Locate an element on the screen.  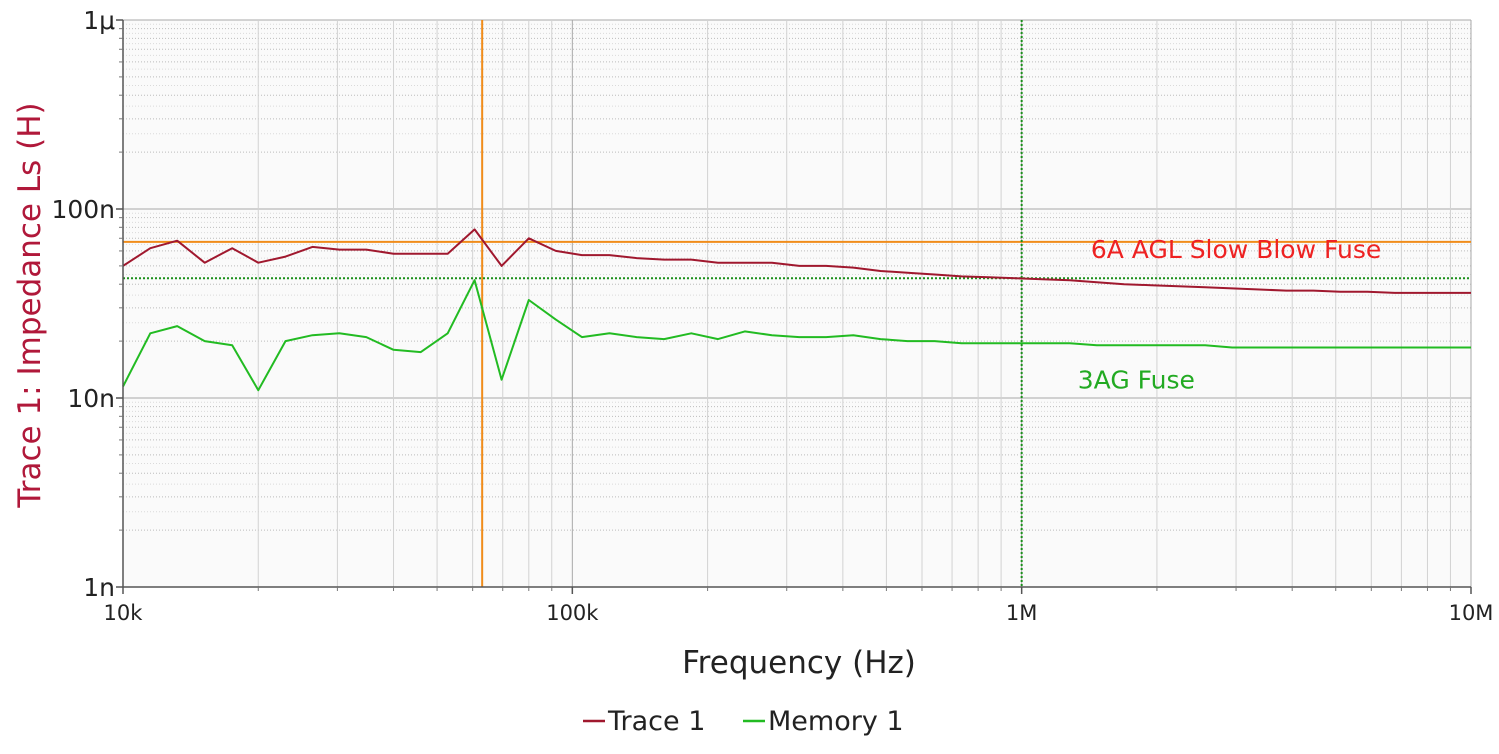
annotations: 6A AGL Slow Blow Fuse 3AG Fuse is located at coordinates (1229, 315).